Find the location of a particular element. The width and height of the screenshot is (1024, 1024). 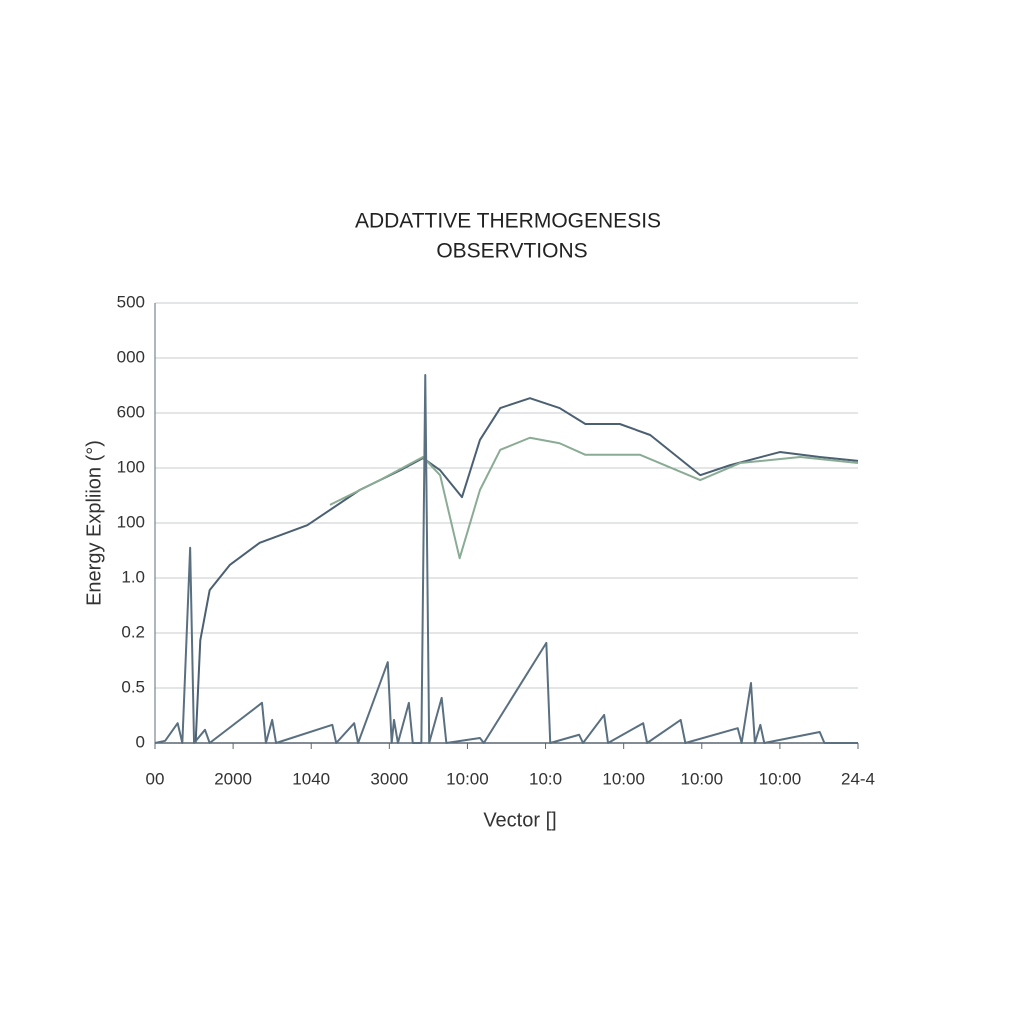

y-tick-label: 1.0 is located at coordinates (133, 576).